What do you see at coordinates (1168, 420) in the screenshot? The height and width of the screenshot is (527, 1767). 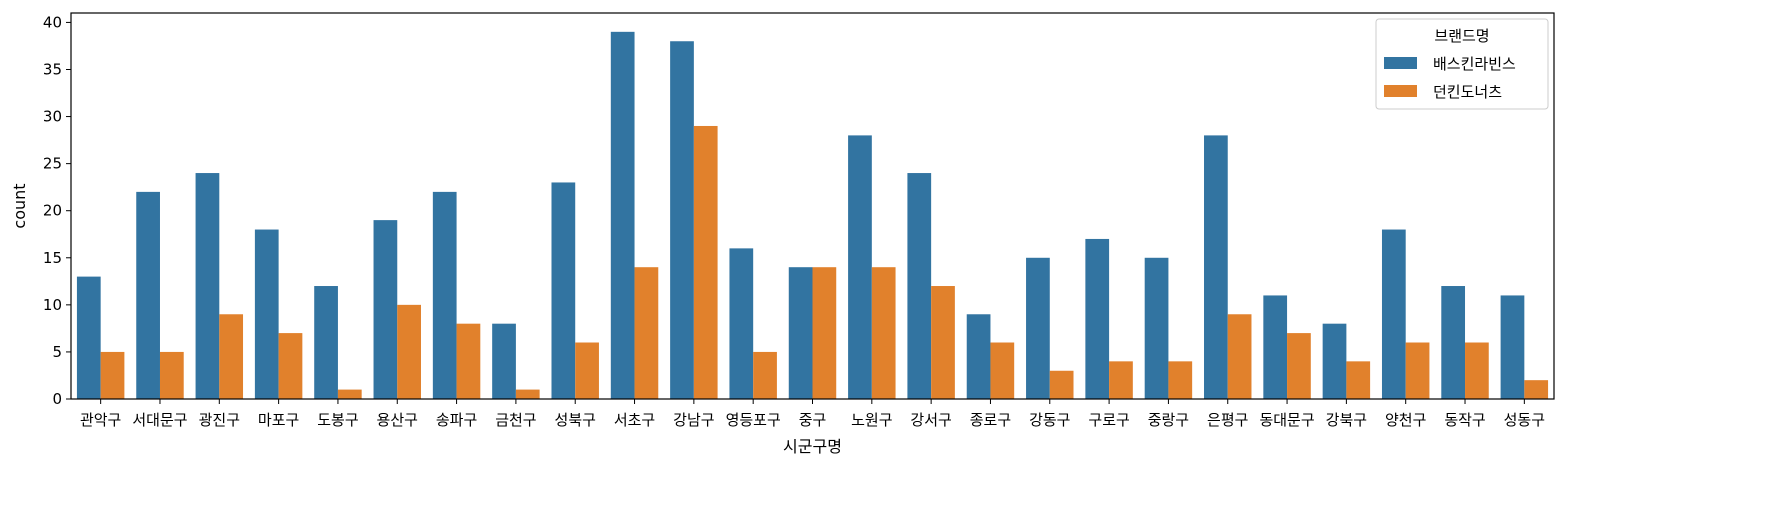 I see `x-tick-label: 중랑구` at bounding box center [1168, 420].